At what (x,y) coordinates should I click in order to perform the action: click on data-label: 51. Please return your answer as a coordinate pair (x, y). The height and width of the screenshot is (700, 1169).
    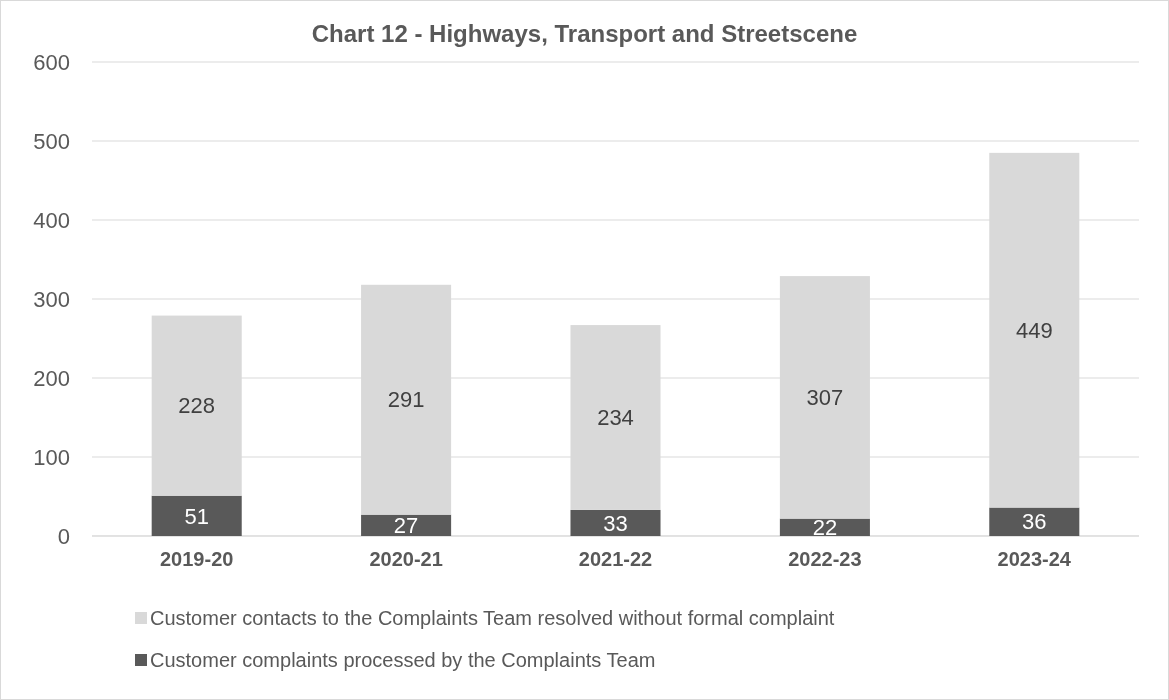
    Looking at the image, I should click on (196, 516).